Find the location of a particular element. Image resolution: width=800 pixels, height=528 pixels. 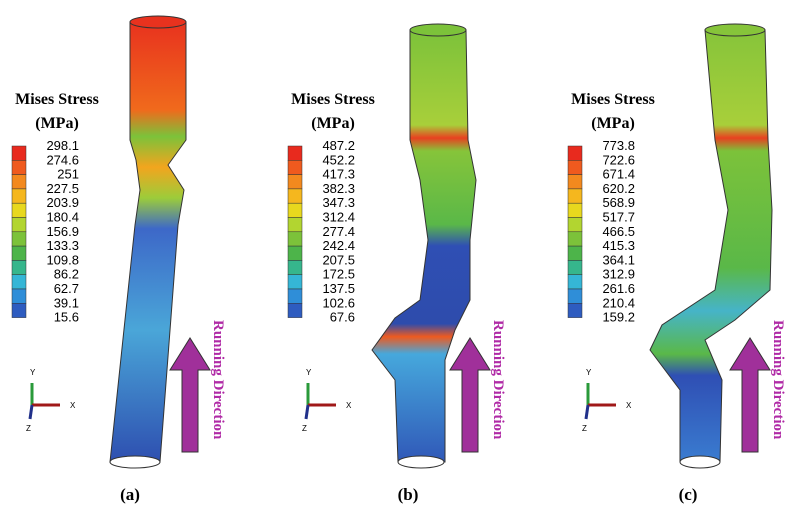

legend-value: 466.5 is located at coordinates (618, 231).